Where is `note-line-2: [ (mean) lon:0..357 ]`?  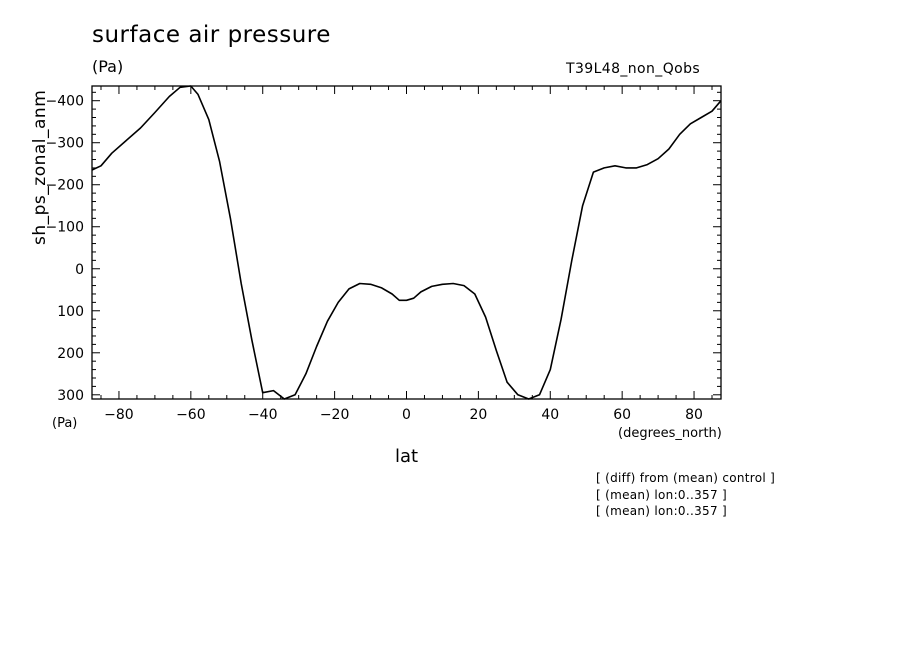 note-line-2: [ (mean) lon:0..357 ] is located at coordinates (661, 495).